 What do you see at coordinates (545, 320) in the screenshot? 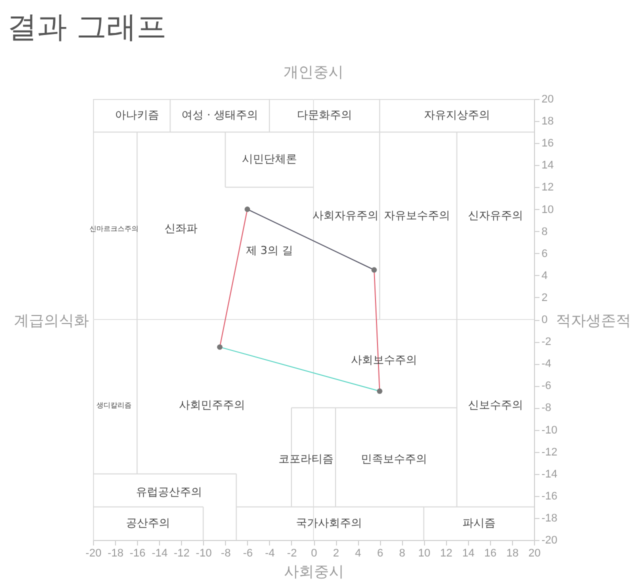
I see `y-tick-label: 0` at bounding box center [545, 320].